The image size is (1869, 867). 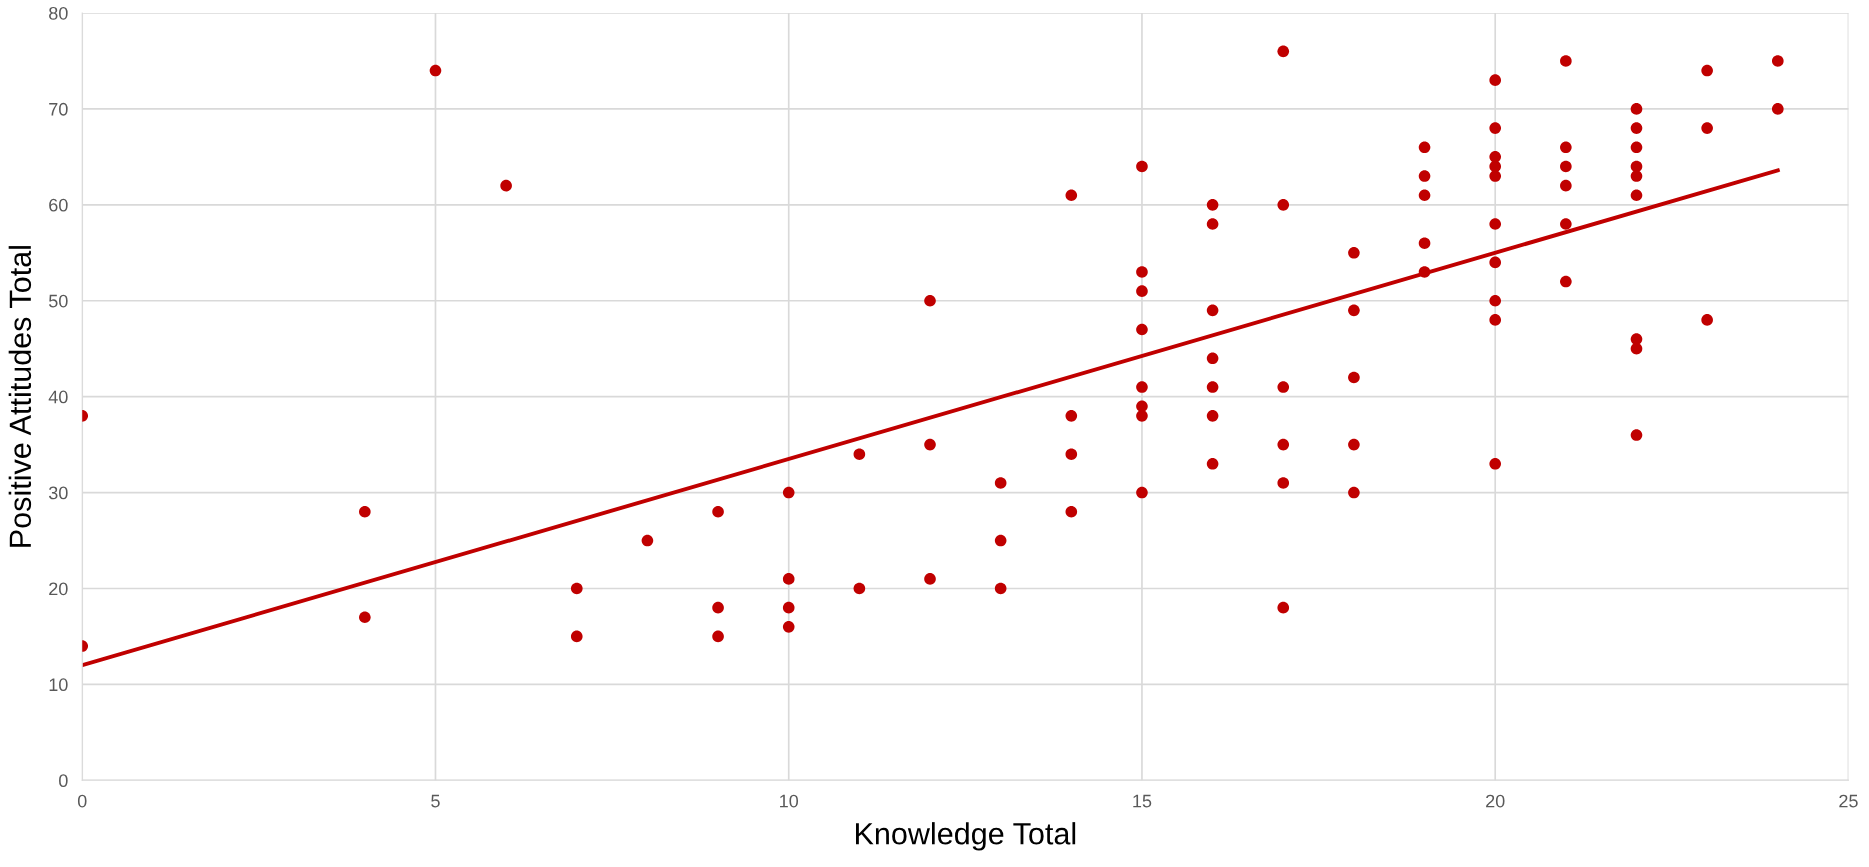 I want to click on x-tick-label: 15, so click(x=1142, y=801).